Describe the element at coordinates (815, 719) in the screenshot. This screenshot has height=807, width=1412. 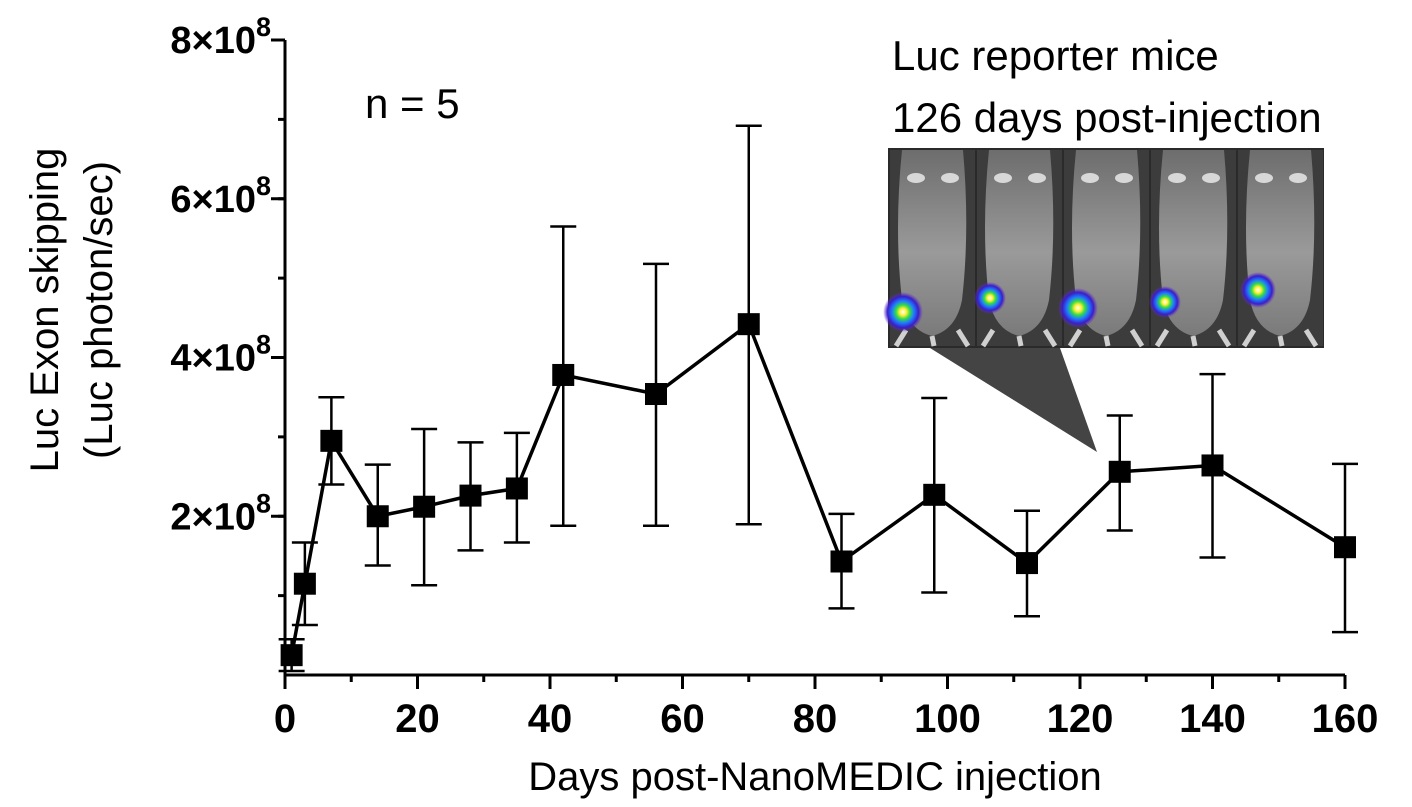
I see `x-tick-label: 80` at that location.